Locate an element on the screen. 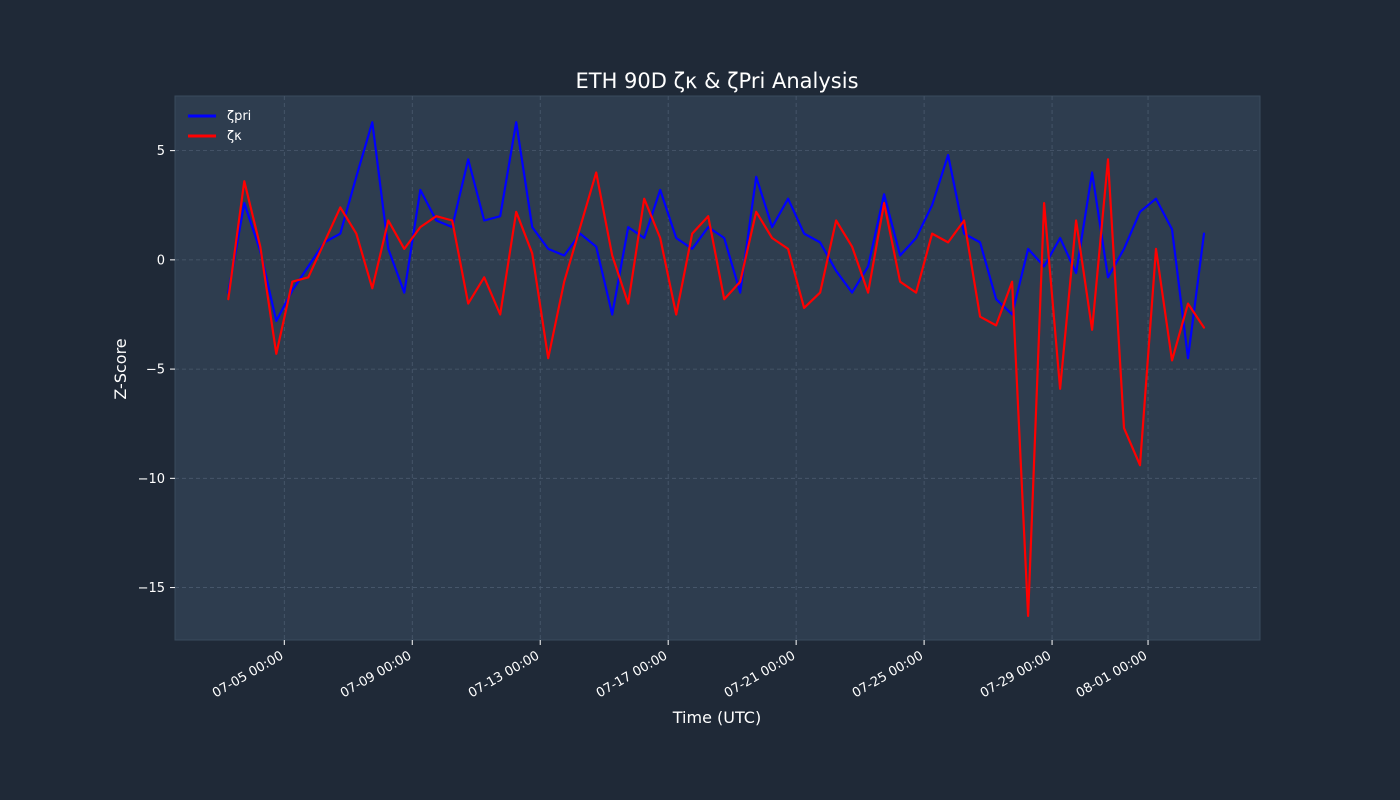 The width and height of the screenshot is (1400, 800). legend-label-zk: ζκ is located at coordinates (234, 136).